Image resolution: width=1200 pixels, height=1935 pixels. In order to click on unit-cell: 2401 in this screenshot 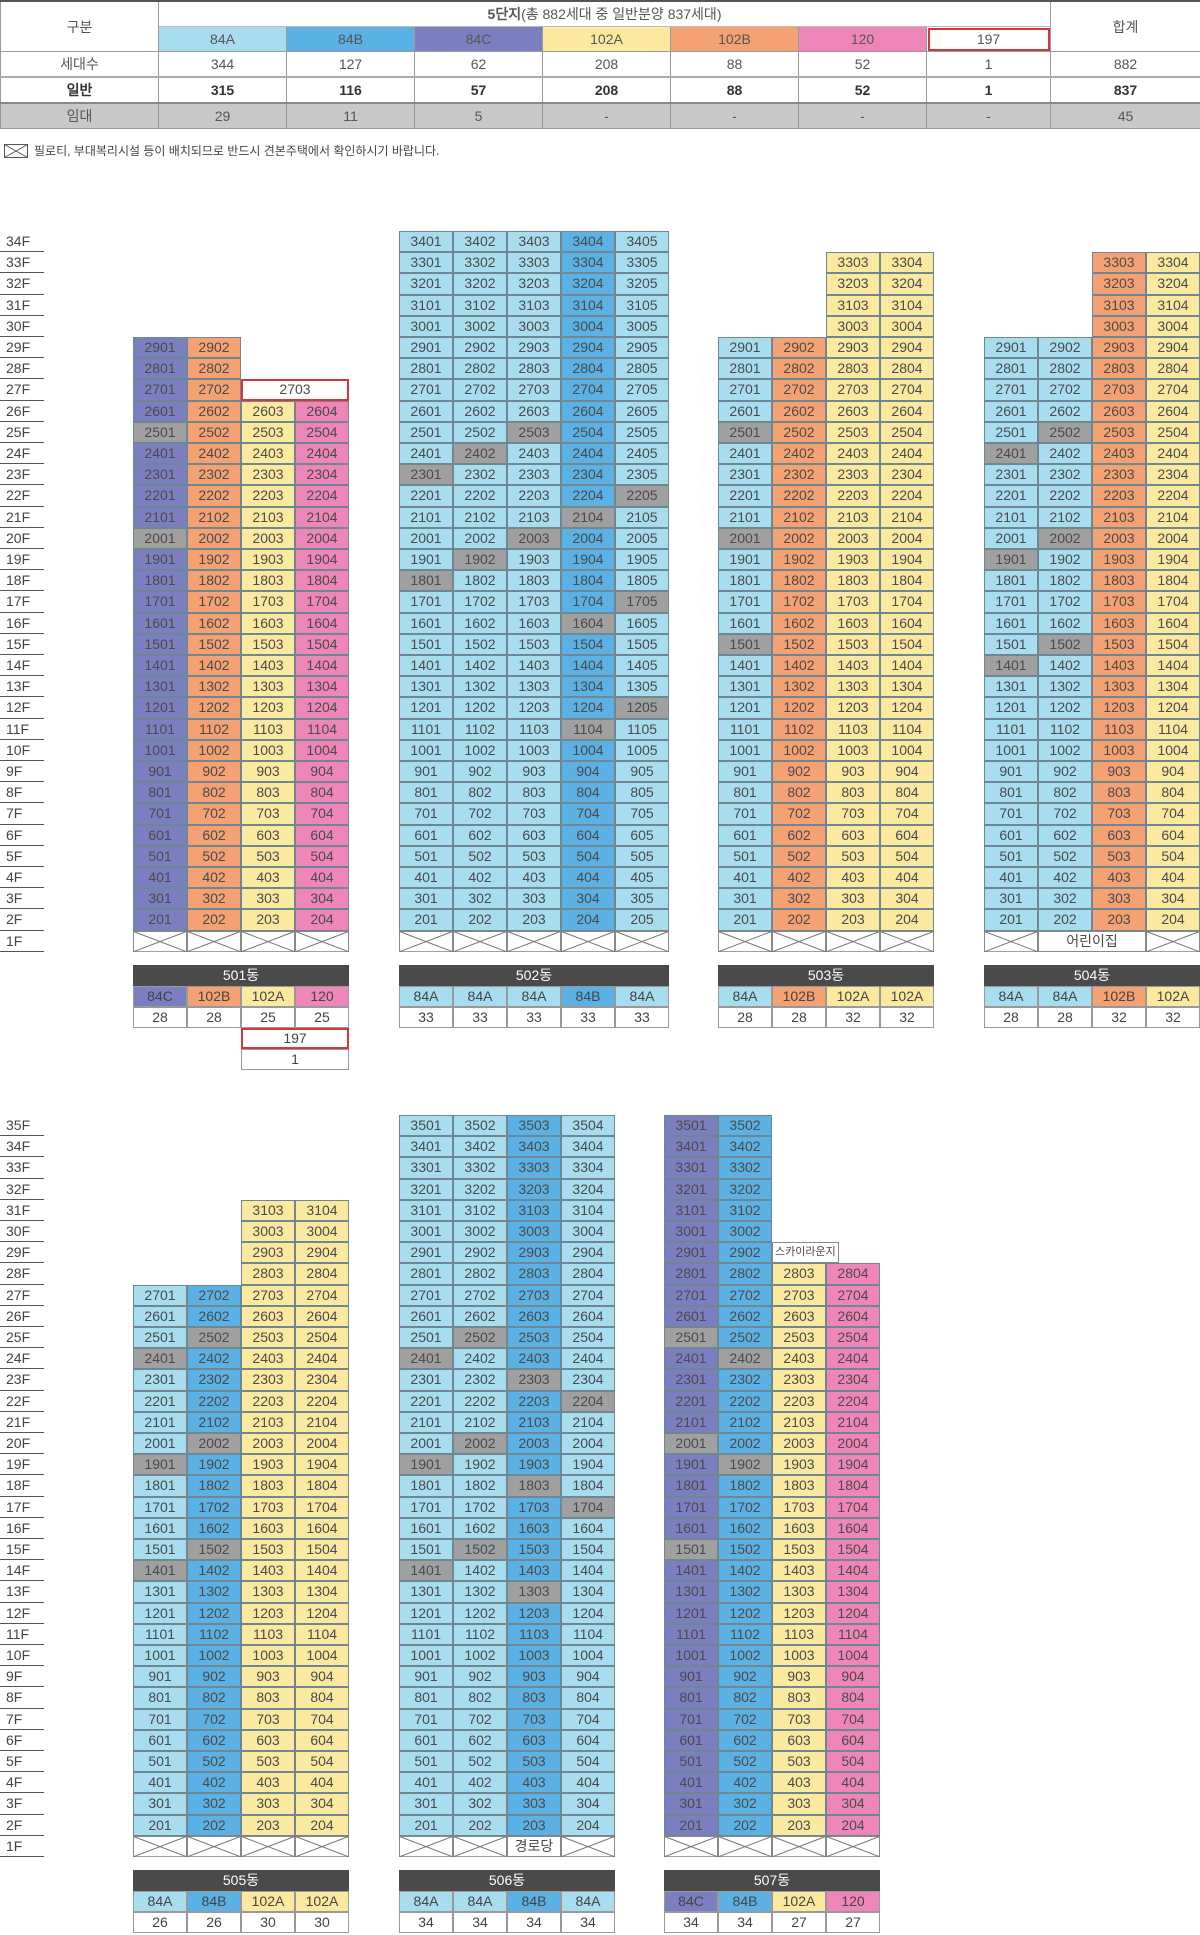, I will do `click(745, 454)`.